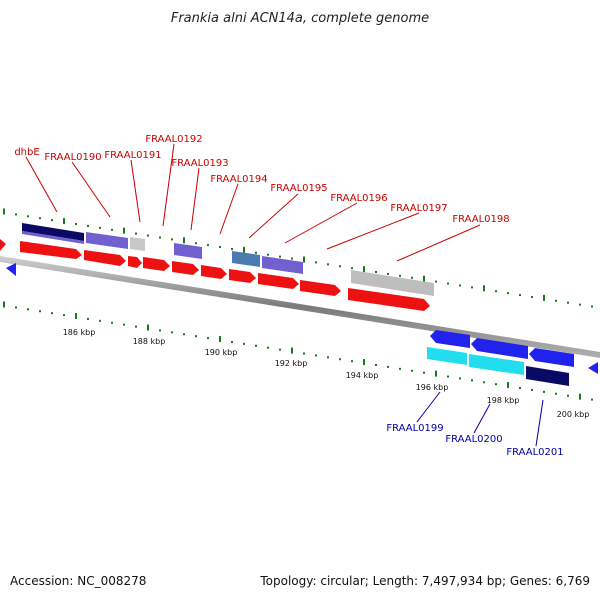 This screenshot has width=600, height=600. Describe the element at coordinates (11, 269) in the screenshot. I see `left-scroll-arrow` at that location.